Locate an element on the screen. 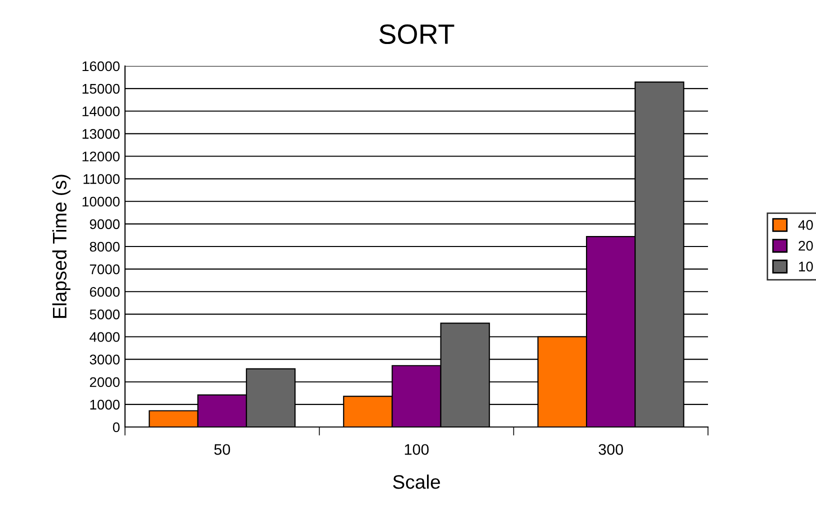 This screenshot has width=816, height=510. y-tick-label: 16000 is located at coordinates (101, 66).